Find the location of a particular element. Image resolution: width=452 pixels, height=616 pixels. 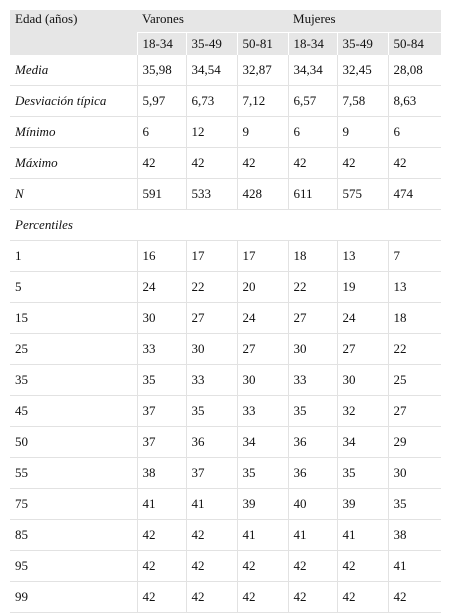

section-row: Percentiles is located at coordinates (226, 225).